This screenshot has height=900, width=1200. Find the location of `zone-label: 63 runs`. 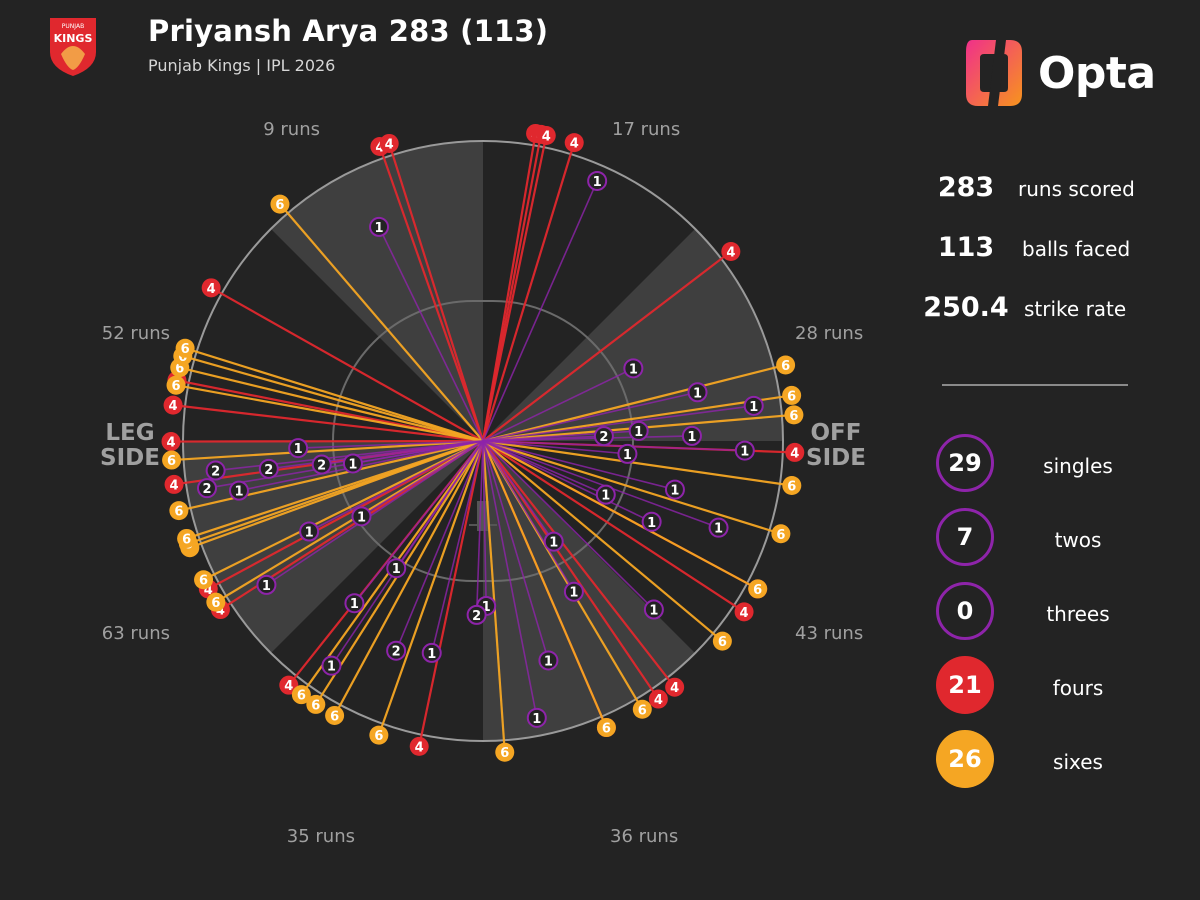

zone-label: 63 runs is located at coordinates (136, 633).